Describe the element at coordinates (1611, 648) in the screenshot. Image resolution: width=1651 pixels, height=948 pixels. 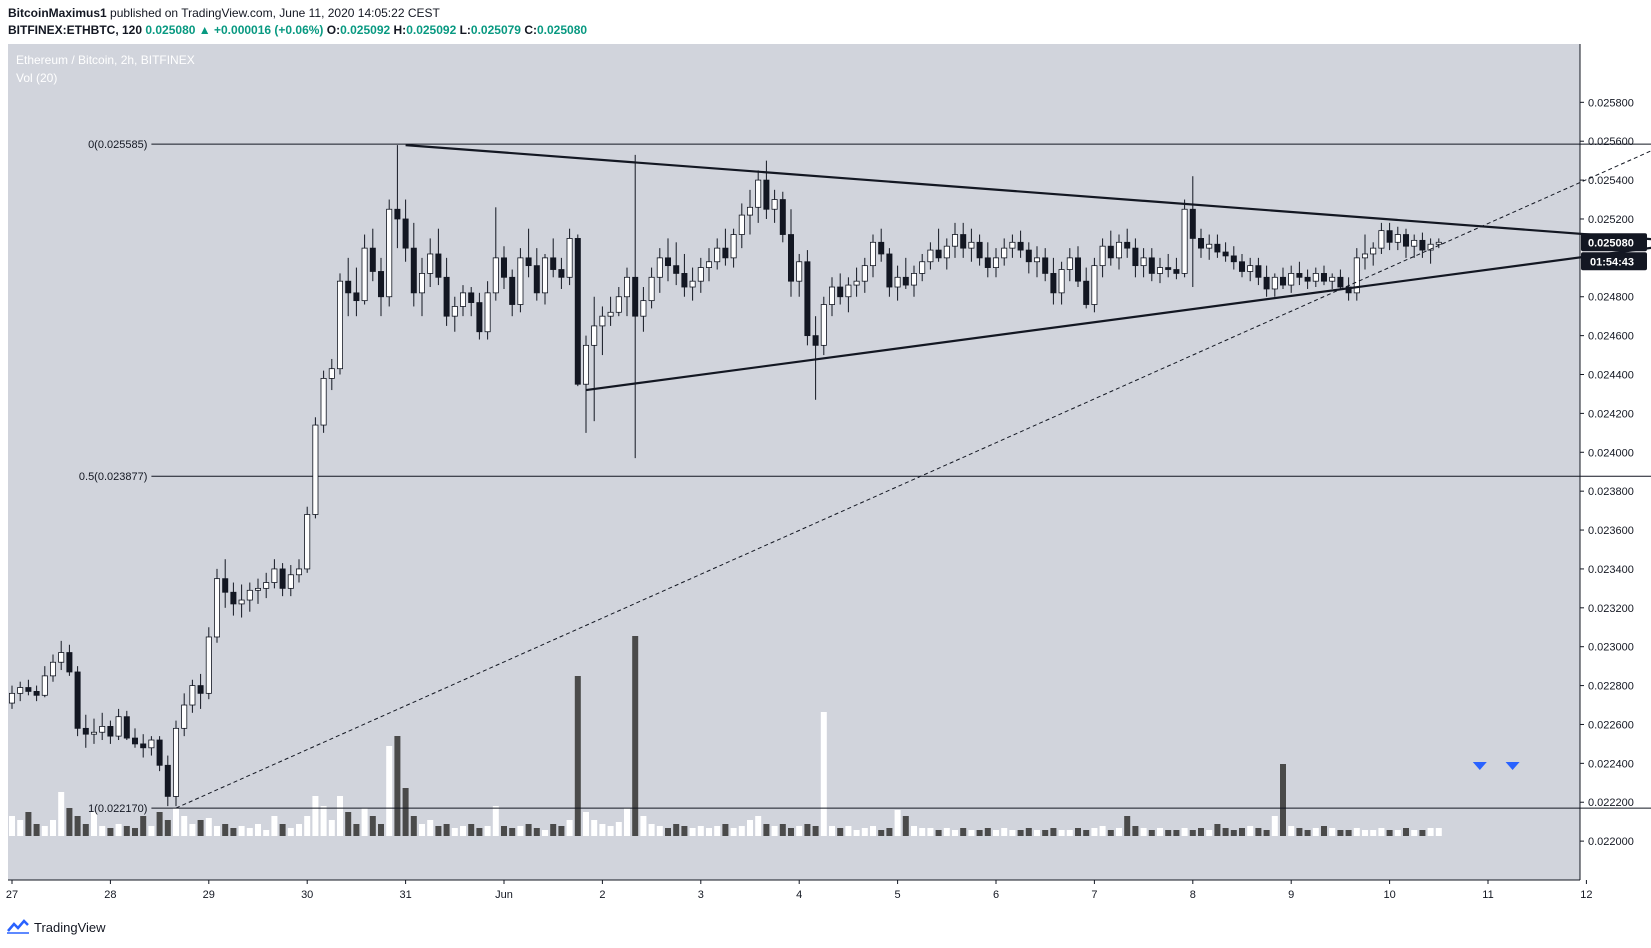
I see `price-tick-label: 0.023000` at that location.